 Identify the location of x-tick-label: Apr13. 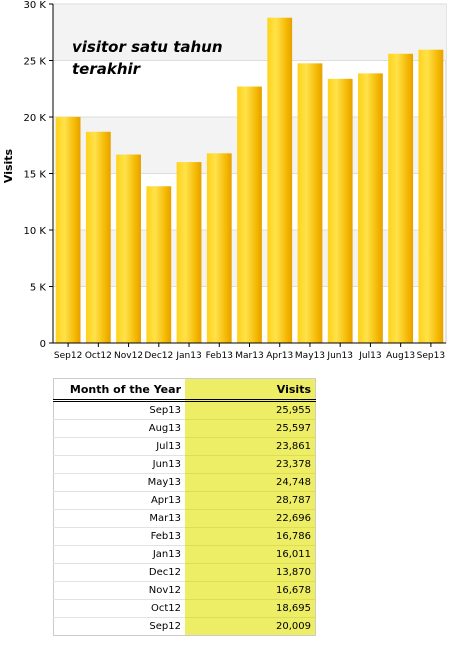
(279, 356).